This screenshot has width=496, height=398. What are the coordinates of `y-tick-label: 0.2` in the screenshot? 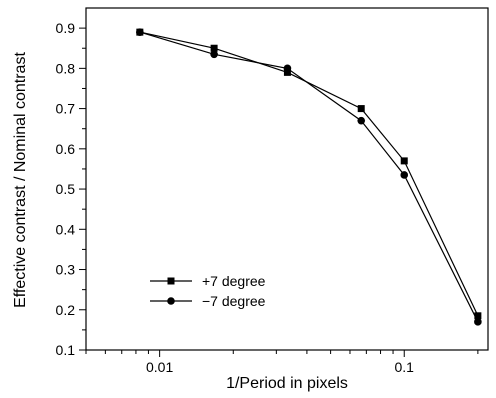 It's located at (66, 310).